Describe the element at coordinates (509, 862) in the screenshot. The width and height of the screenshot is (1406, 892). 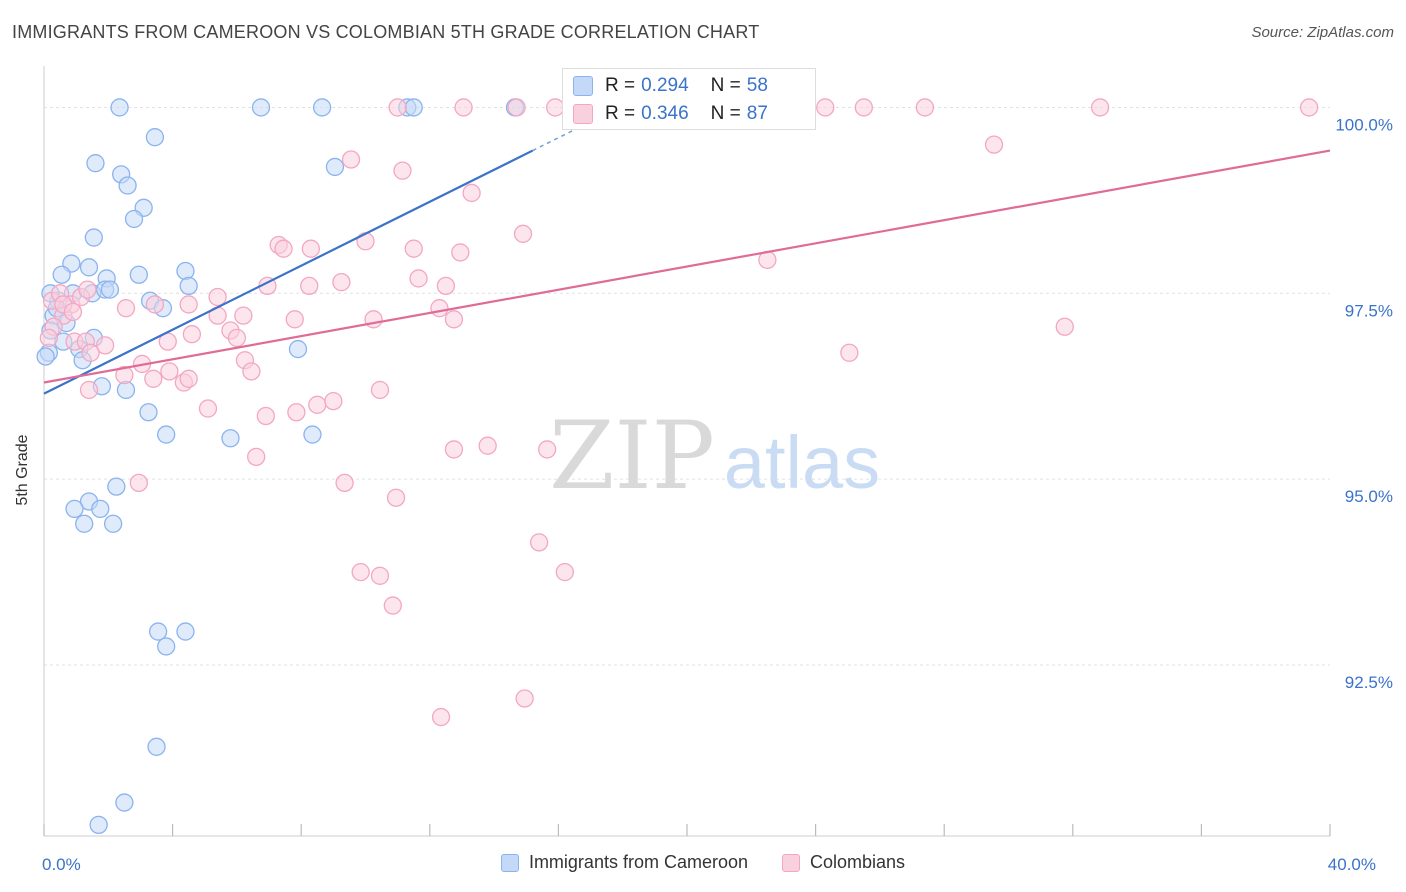
I see `legend-swatch-cameroon` at that location.